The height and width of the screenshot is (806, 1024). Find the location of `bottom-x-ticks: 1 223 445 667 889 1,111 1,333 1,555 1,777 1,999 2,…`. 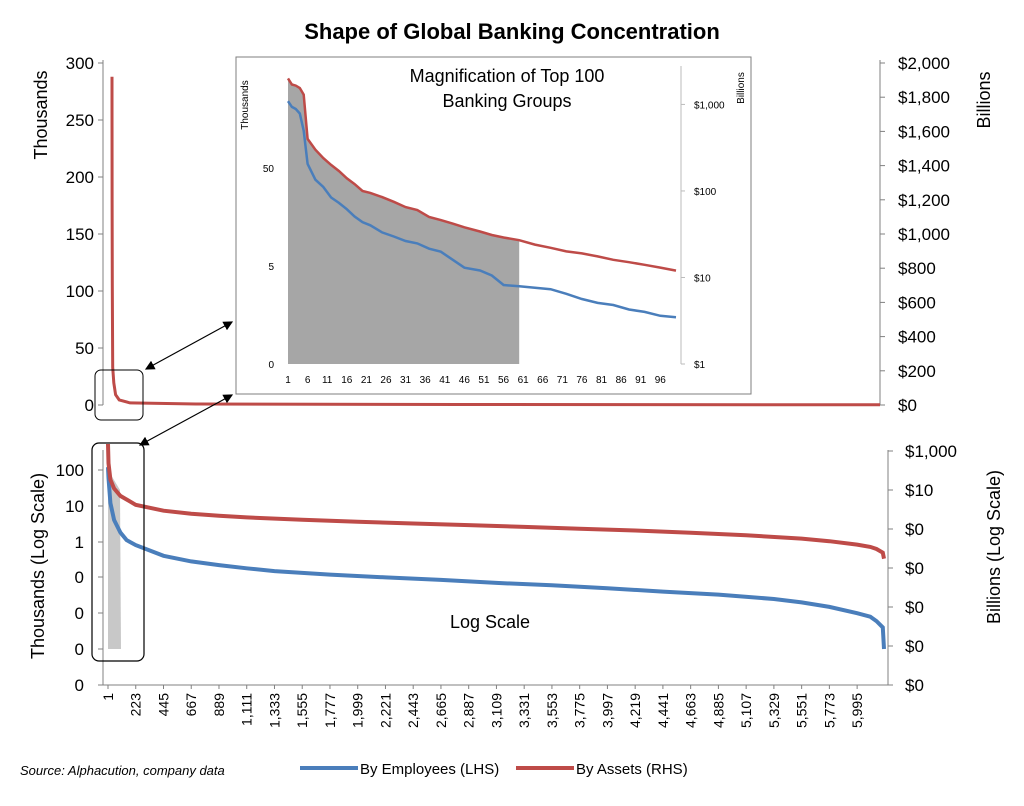

bottom-x-ticks: 1 223 445 667 889 1,111 1,333 1,555 1,777 1,999 2,… is located at coordinates (482, 706).